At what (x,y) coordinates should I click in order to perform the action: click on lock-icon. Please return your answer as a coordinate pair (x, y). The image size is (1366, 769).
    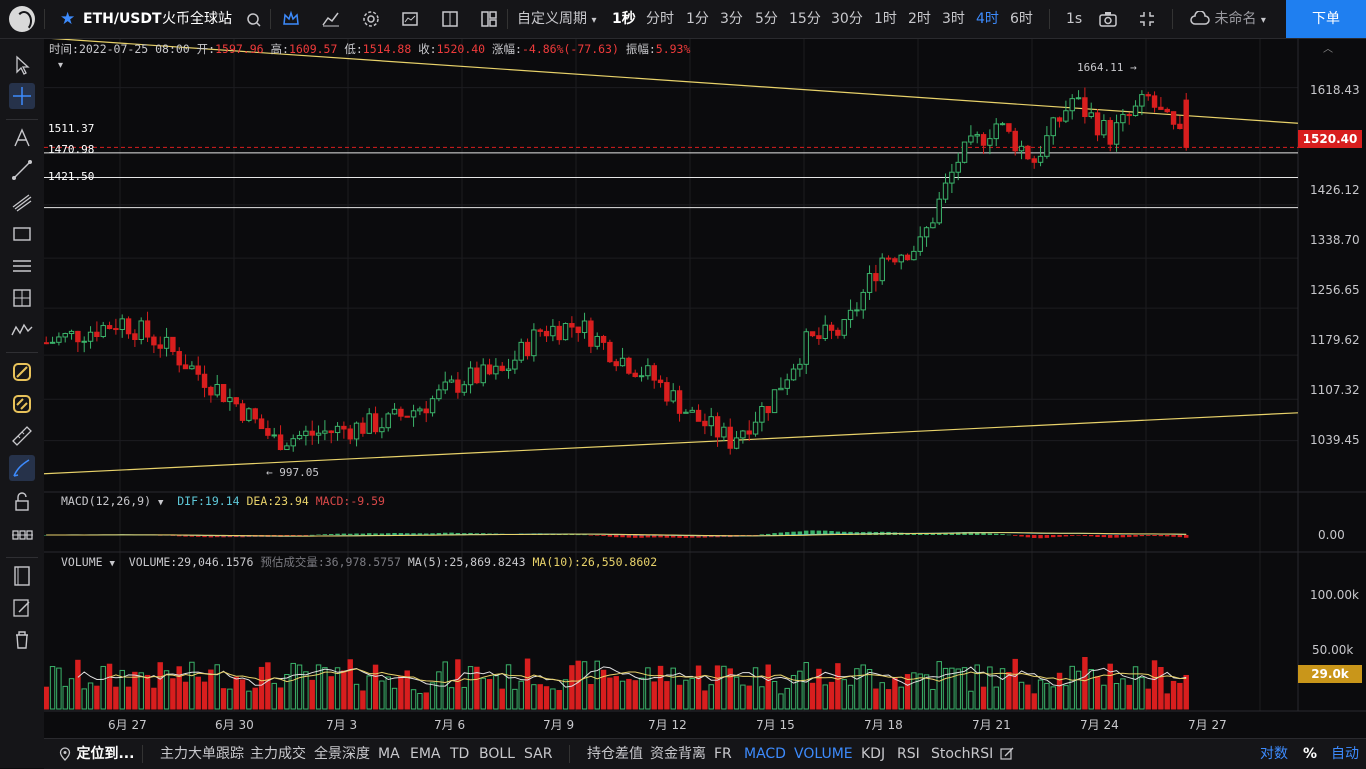
    Looking at the image, I should click on (22, 502).